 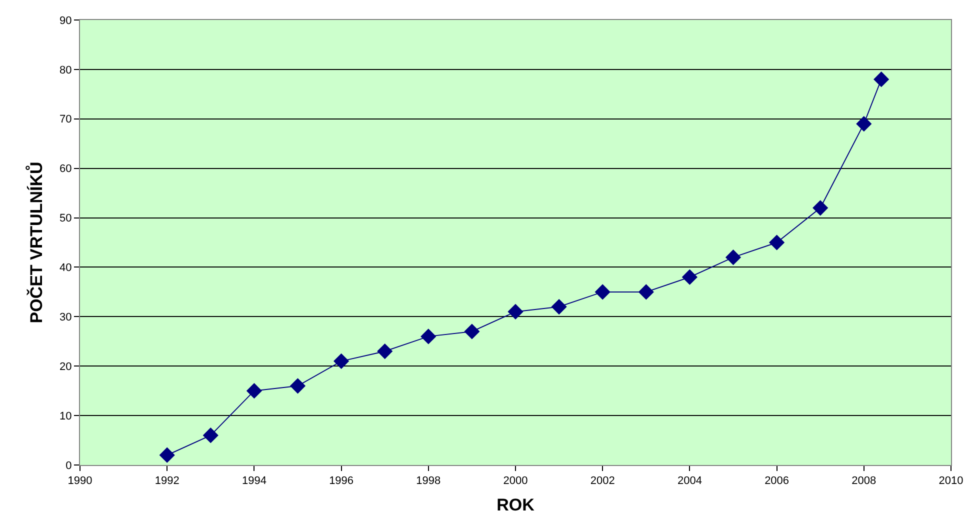 What do you see at coordinates (167, 481) in the screenshot?
I see `x-tick-label: 1992` at bounding box center [167, 481].